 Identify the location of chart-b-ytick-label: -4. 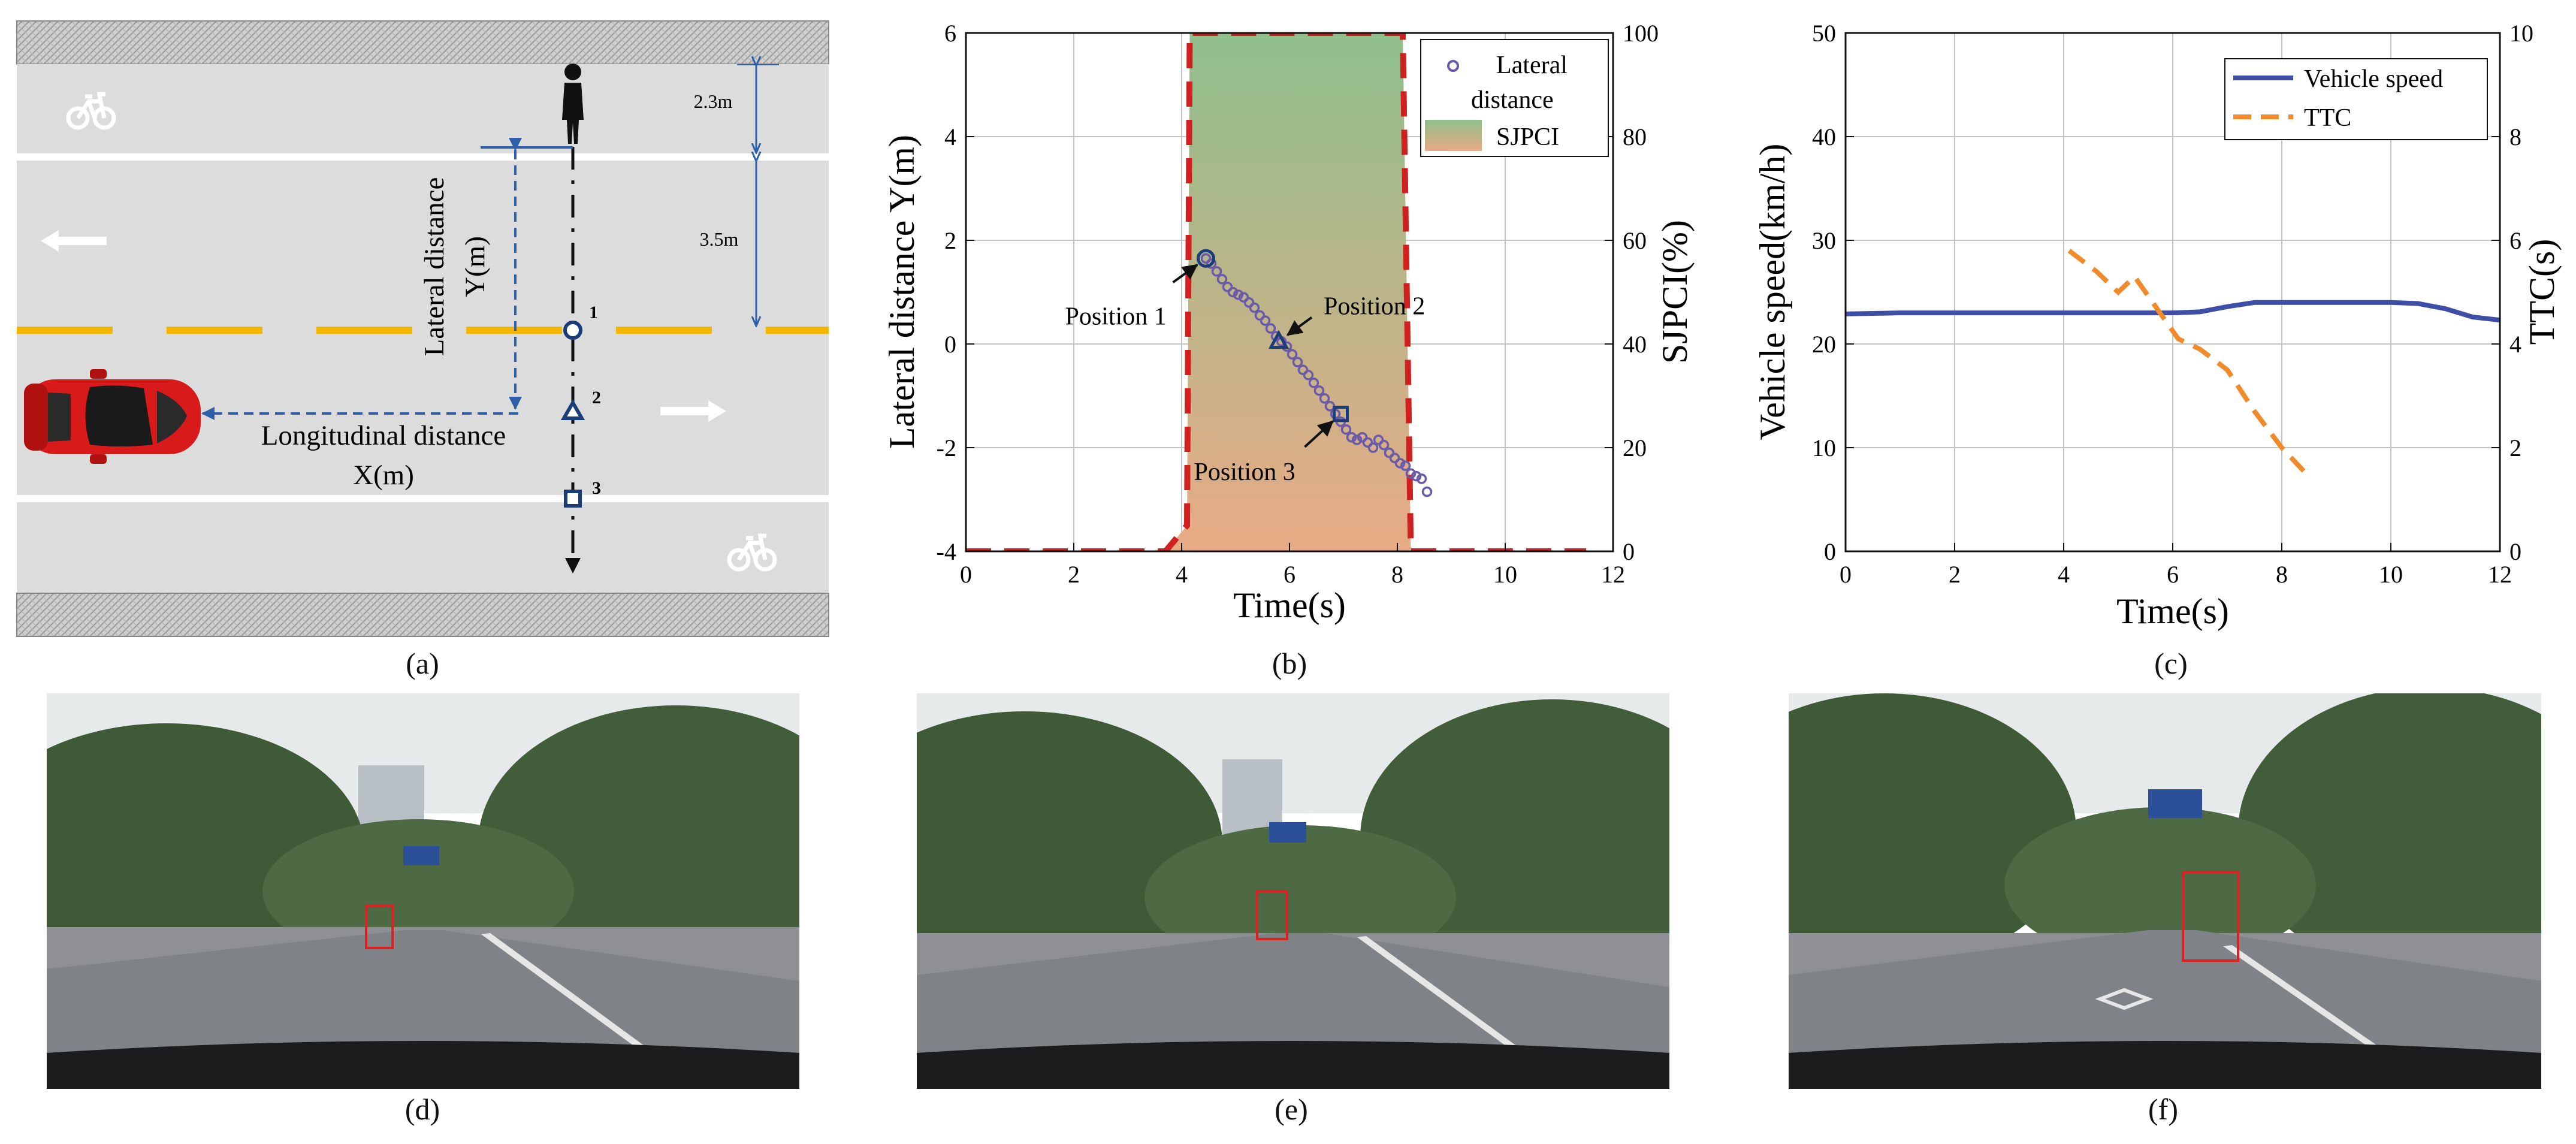
(947, 551).